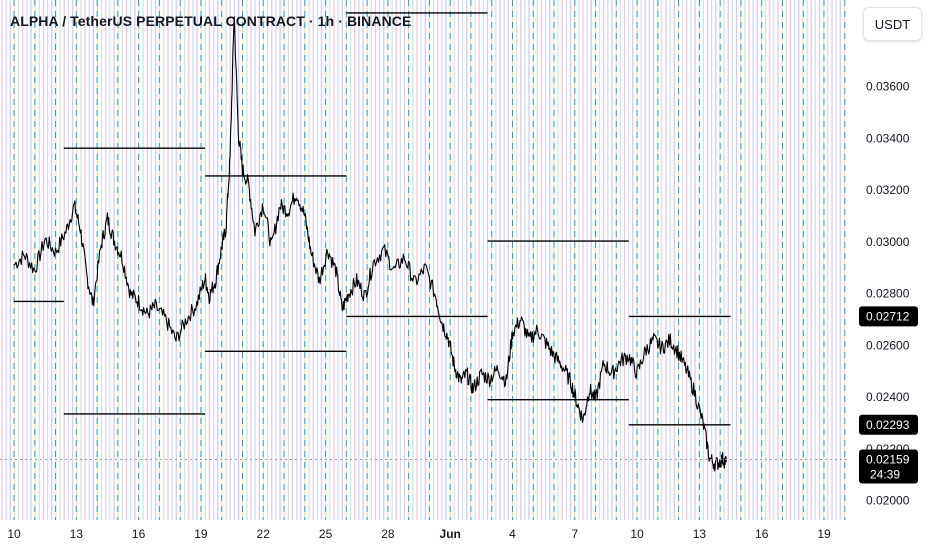  I want to click on y-tick-label: 0.02400, so click(888, 397).